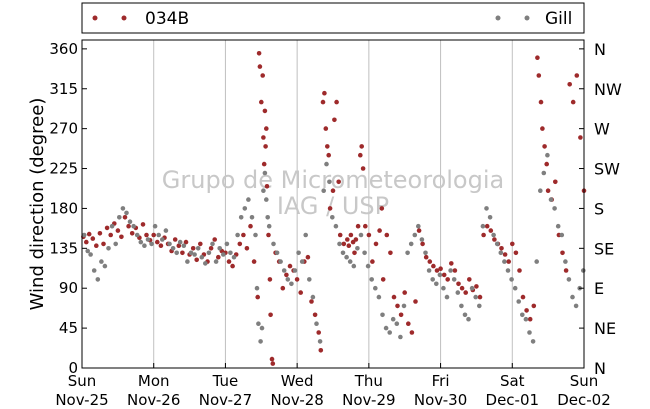 Image resolution: width=650 pixels, height=409 pixels. Describe the element at coordinates (605, 328) in the screenshot. I see `compass-label: NE` at that location.